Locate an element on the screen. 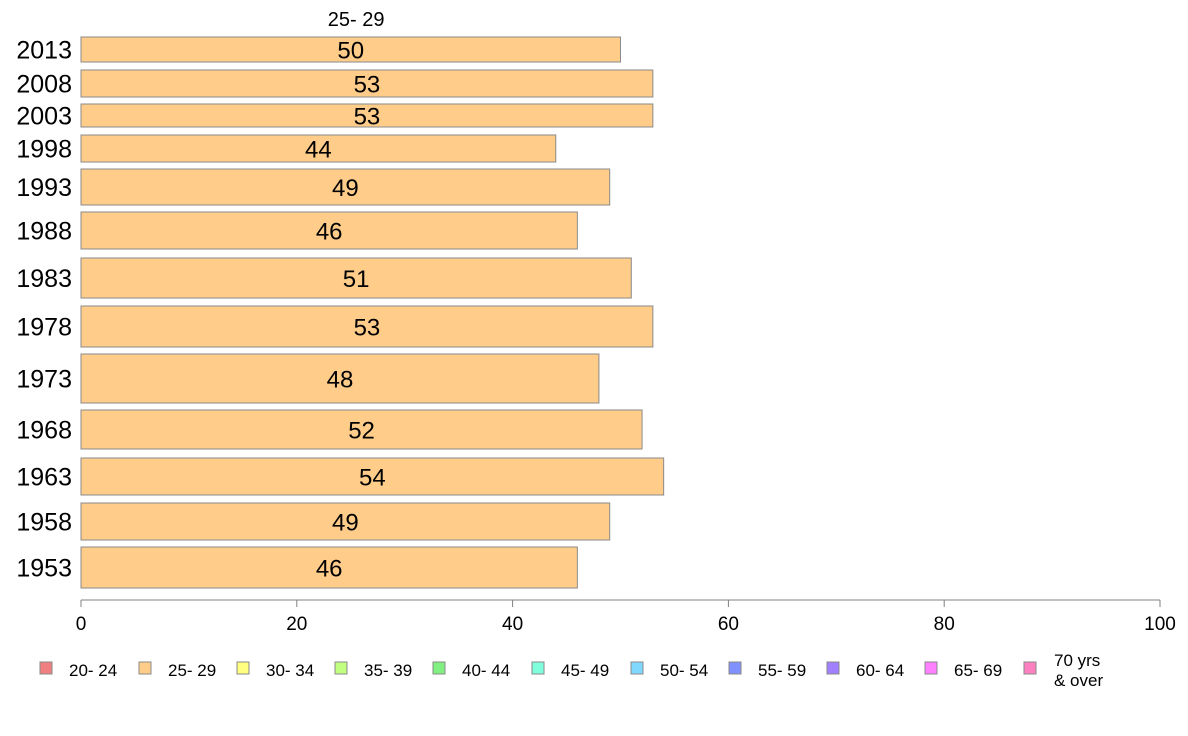 The image size is (1188, 736). value-label: 48 is located at coordinates (340, 380).